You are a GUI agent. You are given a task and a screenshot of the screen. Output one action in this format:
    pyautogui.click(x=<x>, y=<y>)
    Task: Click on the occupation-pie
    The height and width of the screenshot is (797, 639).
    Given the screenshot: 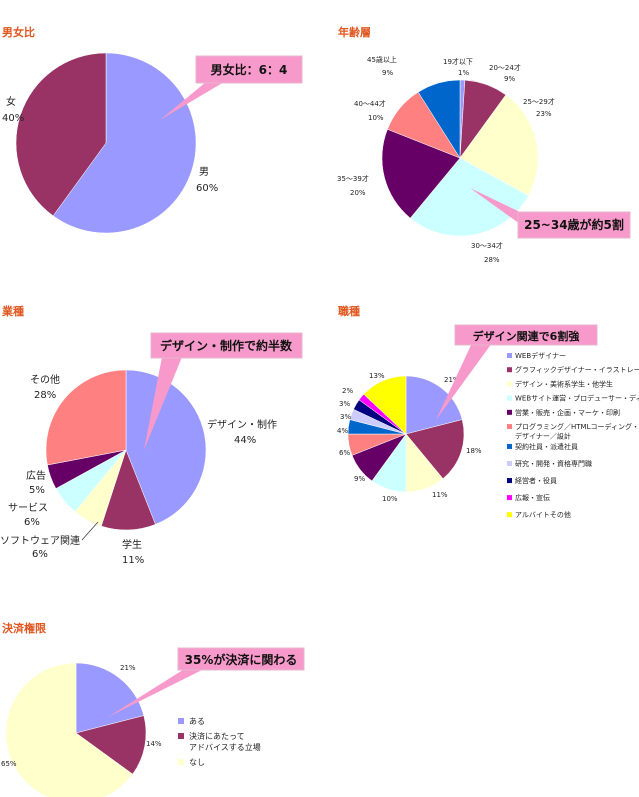 What is the action you would take?
    pyautogui.click(x=406, y=434)
    